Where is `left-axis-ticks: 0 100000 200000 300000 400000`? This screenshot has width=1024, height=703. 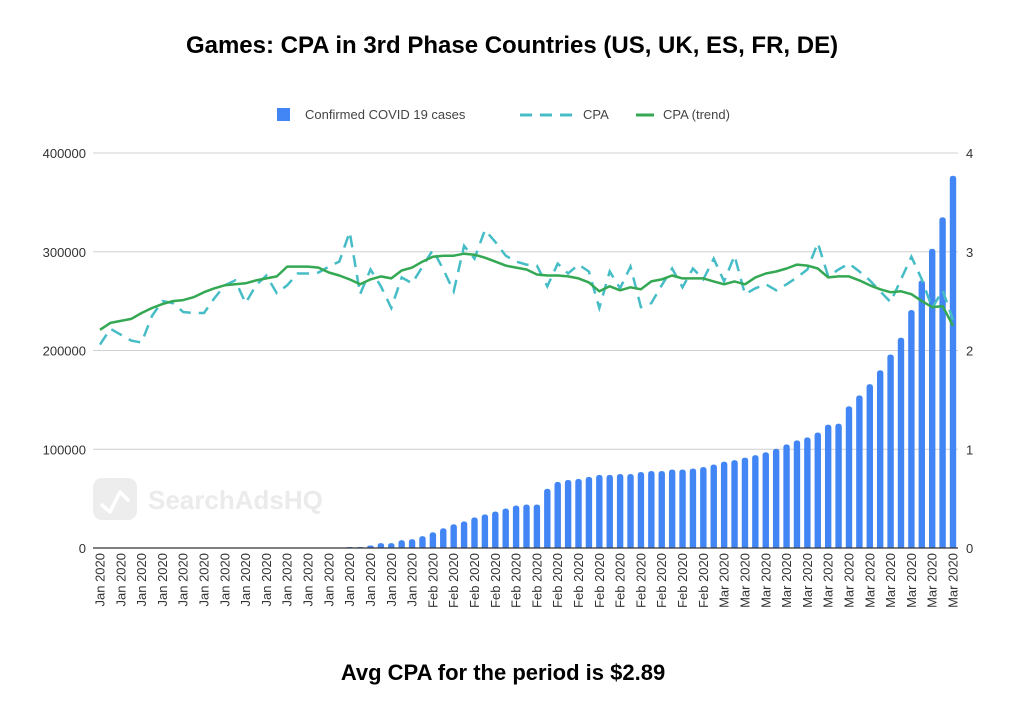
left-axis-ticks: 0 100000 200000 300000 400000 is located at coordinates (64, 351).